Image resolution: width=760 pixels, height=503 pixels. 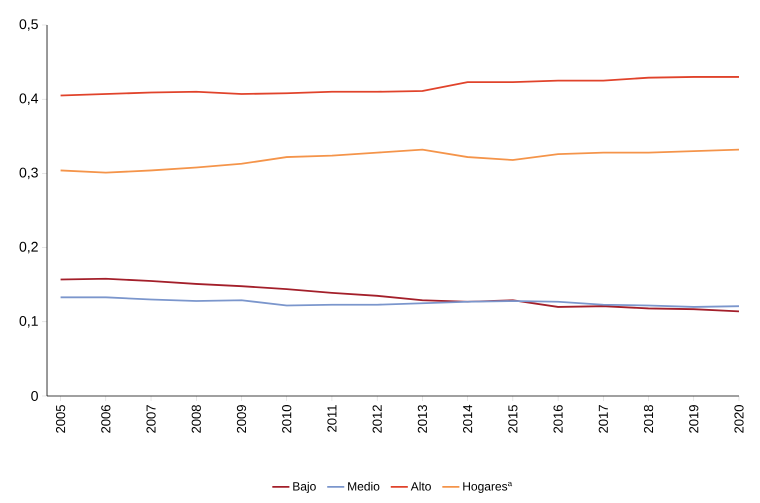 What do you see at coordinates (241, 419) in the screenshot?
I see `x-tick-label: 2009` at bounding box center [241, 419].